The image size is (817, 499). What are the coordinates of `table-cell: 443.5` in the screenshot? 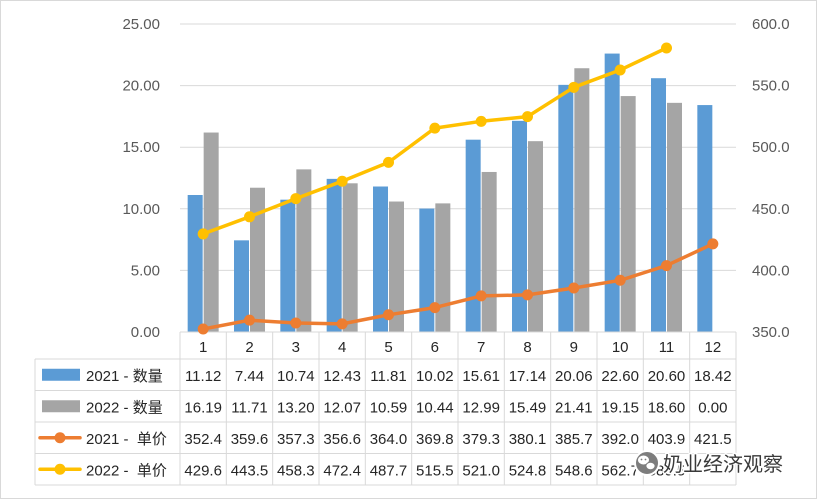 It's located at (250, 470).